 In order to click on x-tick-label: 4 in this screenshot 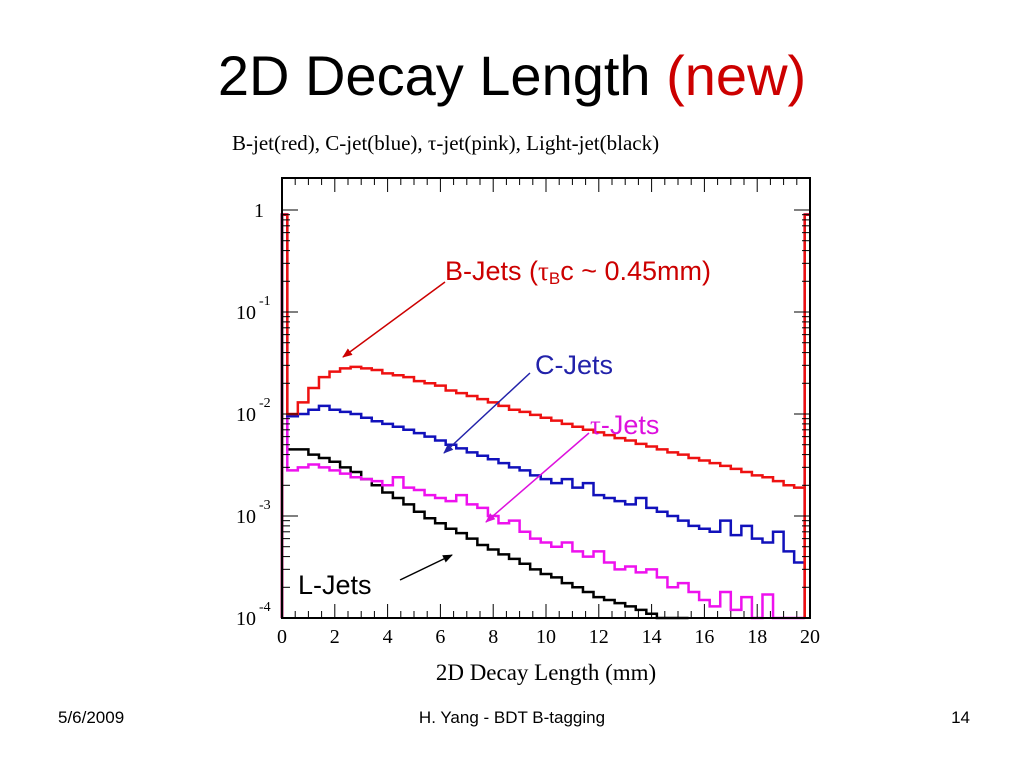, I will do `click(388, 637)`.